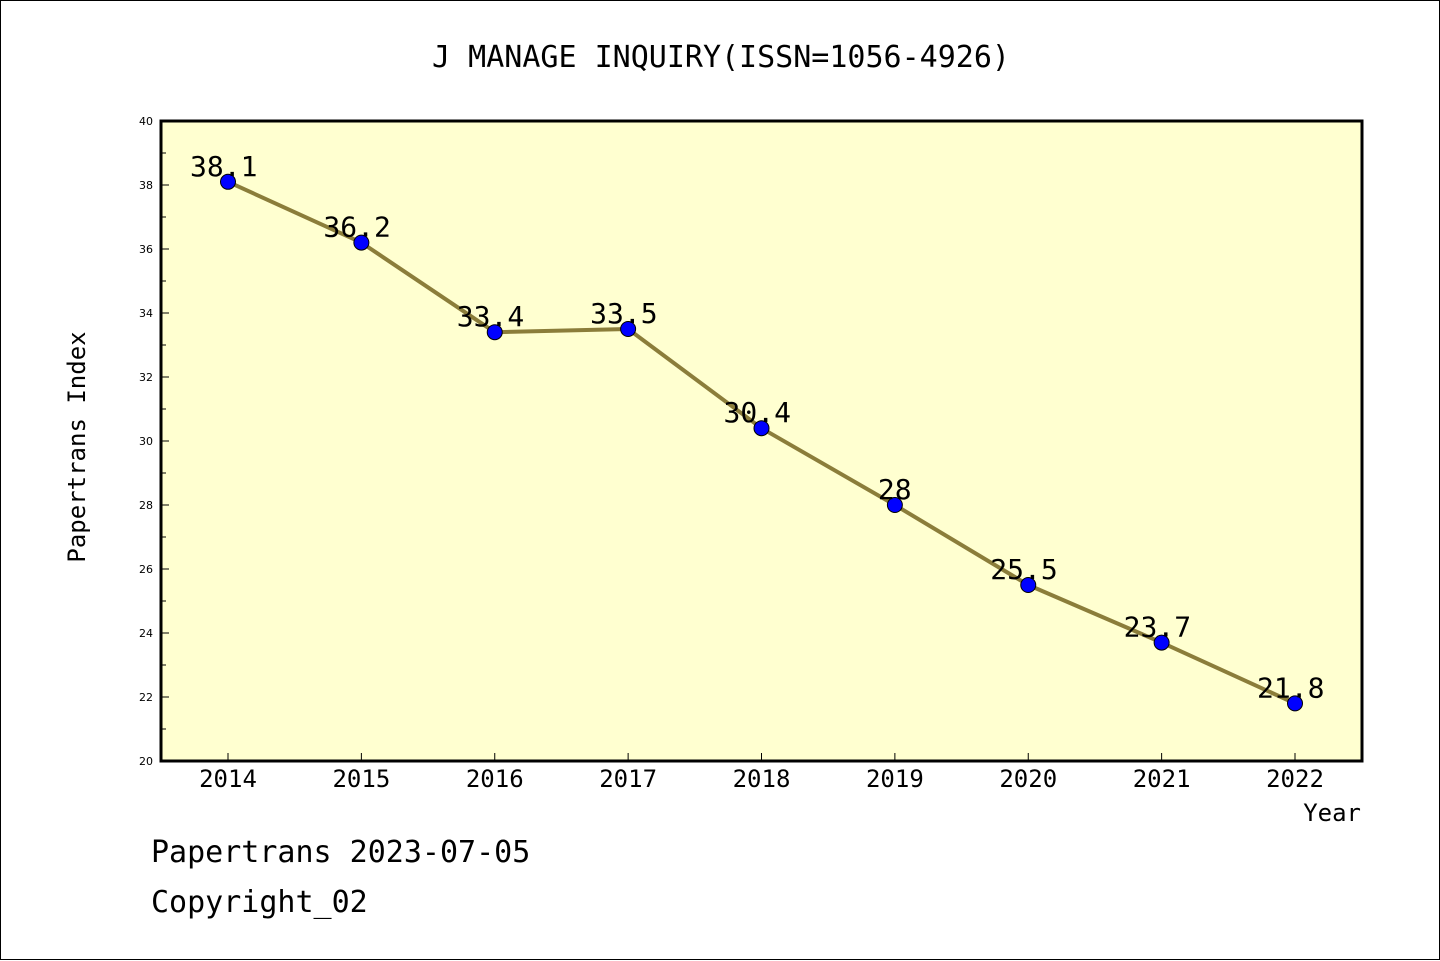 The width and height of the screenshot is (1440, 961). Describe the element at coordinates (1295, 779) in the screenshot. I see `x-tick-label: 2022` at that location.